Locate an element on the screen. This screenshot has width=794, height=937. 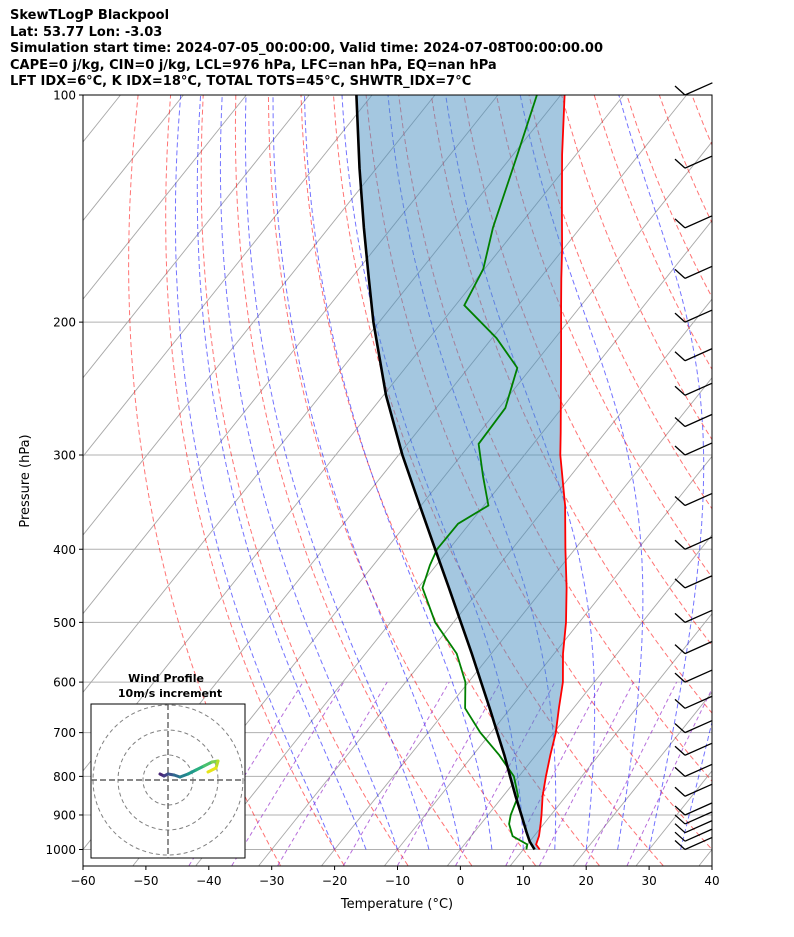
y-tick-label: 100 is located at coordinates (64, 96).